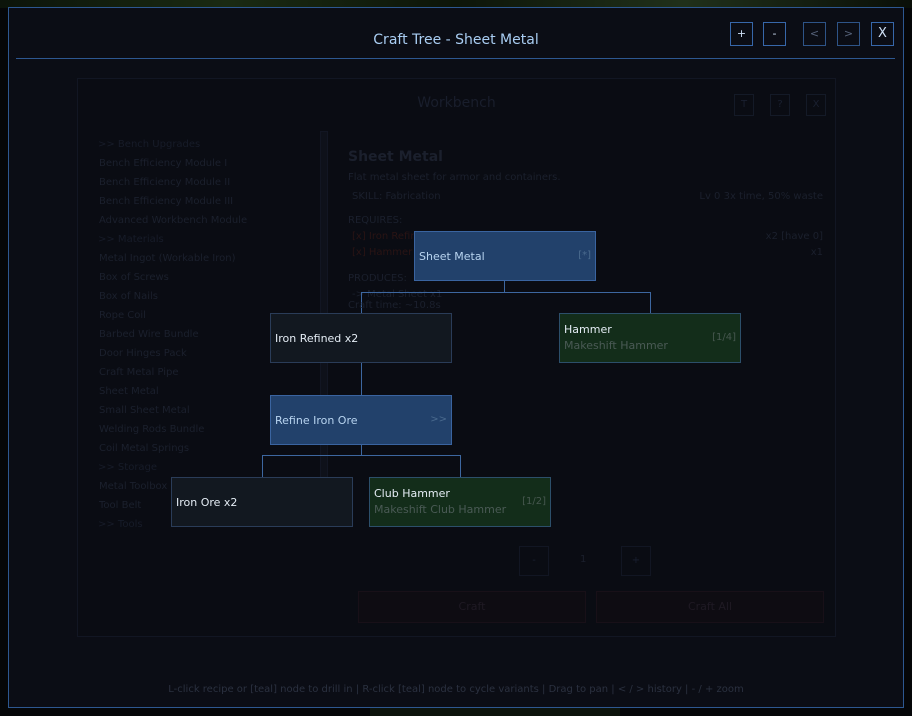 Image resolution: width=912 pixels, height=716 pixels. Describe the element at coordinates (391, 236) in the screenshot. I see `requires-item: [x] Iron Refined` at that location.